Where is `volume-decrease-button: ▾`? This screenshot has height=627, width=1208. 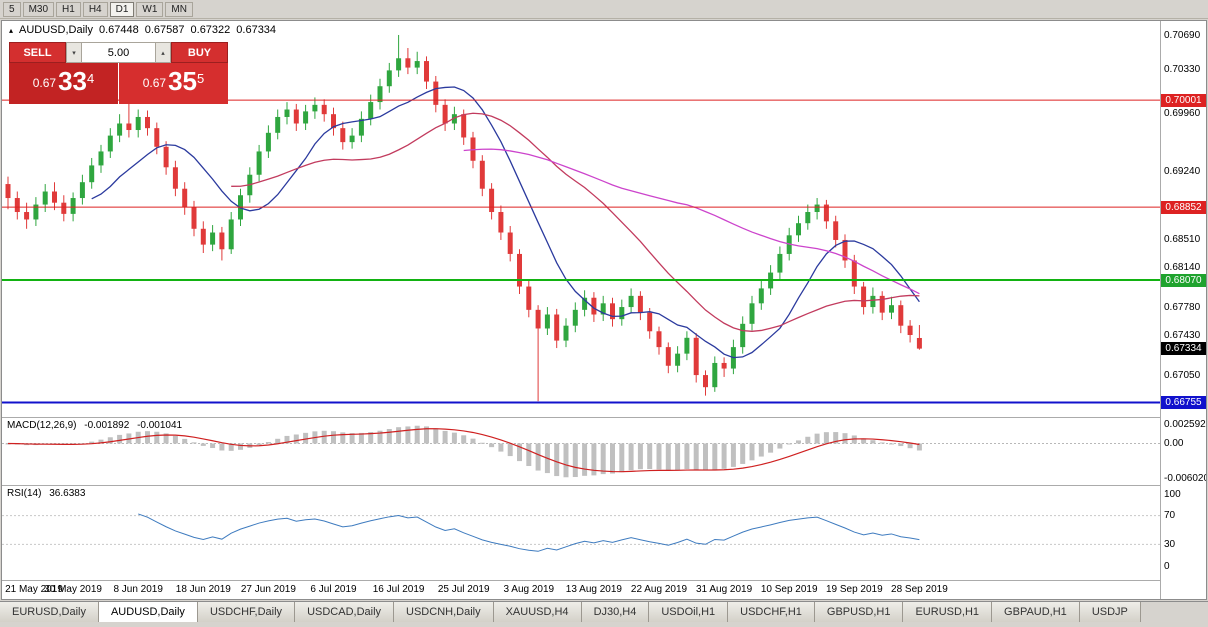
volume-decrease-button: ▾ is located at coordinates (74, 52).